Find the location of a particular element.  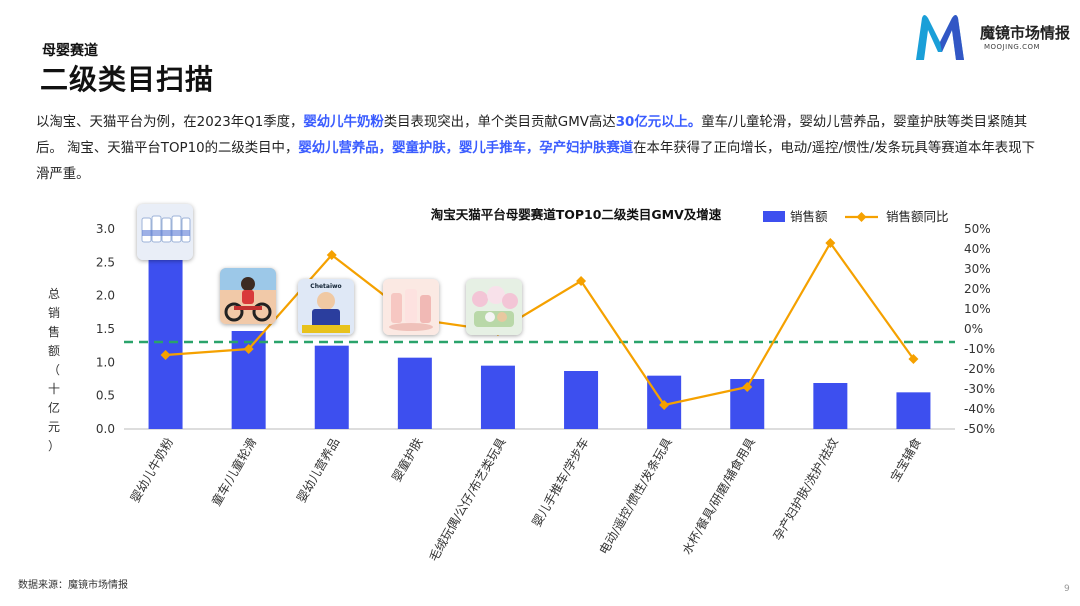

skincare-thumb is located at coordinates (411, 307).